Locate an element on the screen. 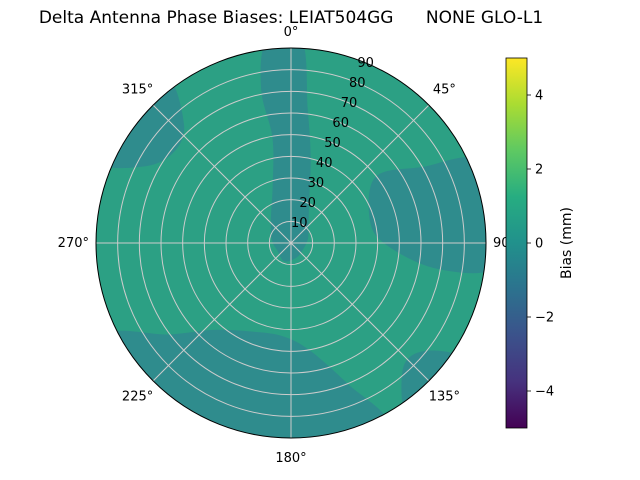 The image size is (640, 480). radial-tick-50: 50 is located at coordinates (332, 143).